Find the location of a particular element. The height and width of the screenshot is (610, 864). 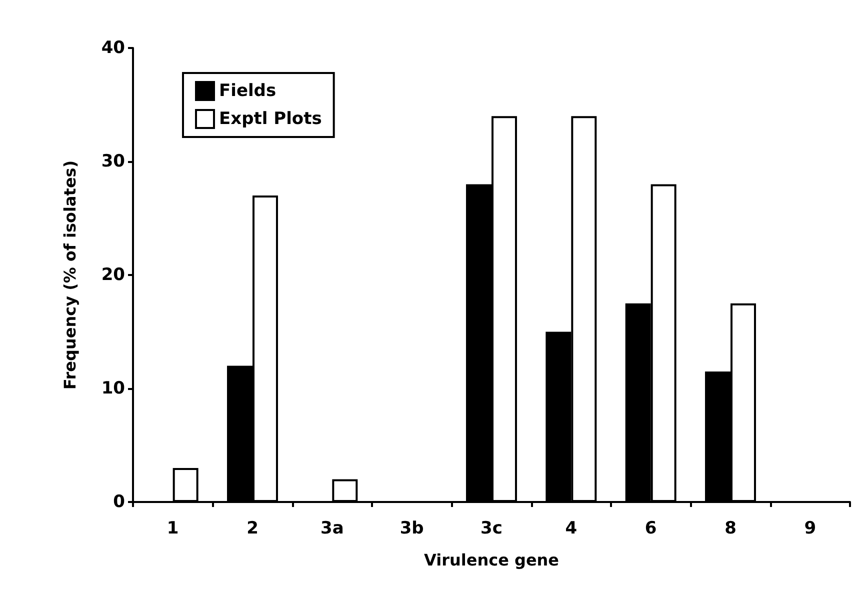

x-tick-label: 3a is located at coordinates (332, 528).